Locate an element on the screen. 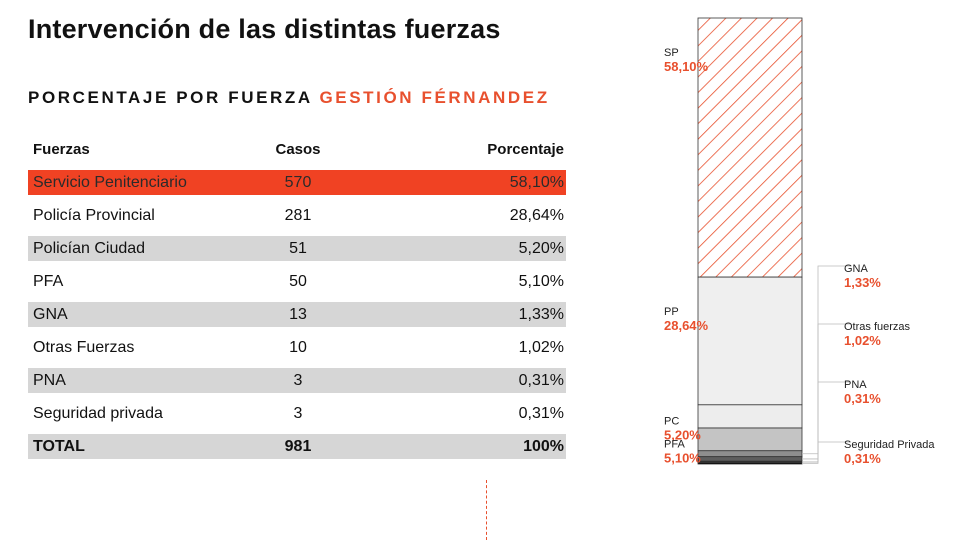 The width and height of the screenshot is (960, 540). table-row: Policía Provincial 281 28,64% is located at coordinates (297, 215).